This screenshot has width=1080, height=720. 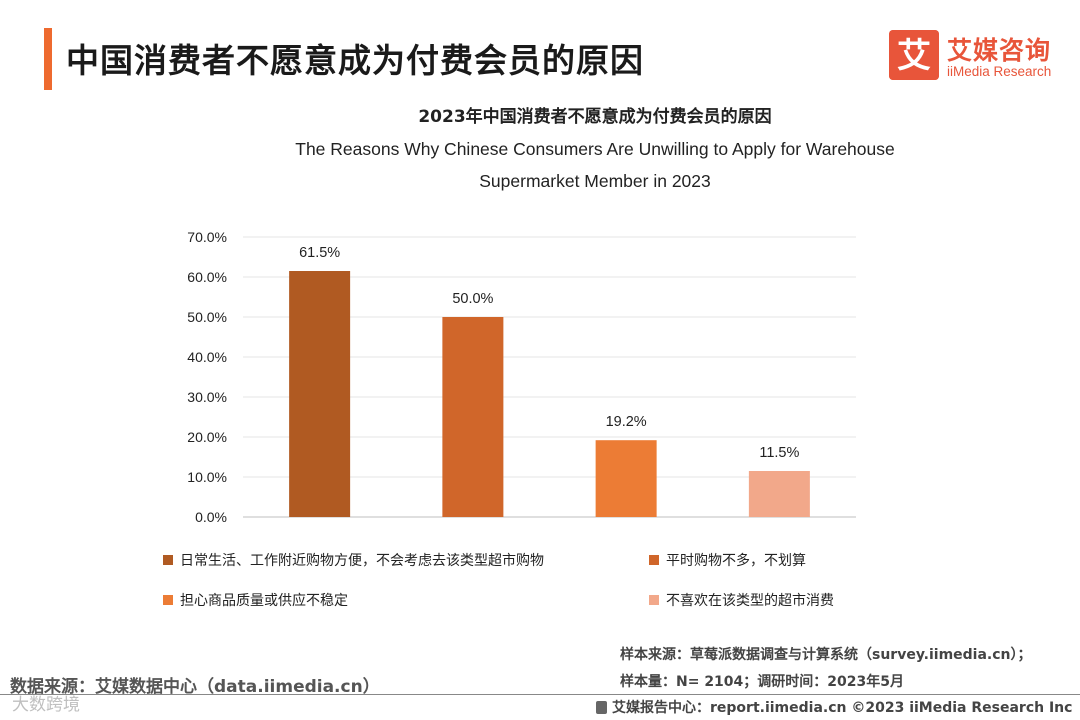 What do you see at coordinates (779, 453) in the screenshot?
I see `data-label: 11.5%` at bounding box center [779, 453].